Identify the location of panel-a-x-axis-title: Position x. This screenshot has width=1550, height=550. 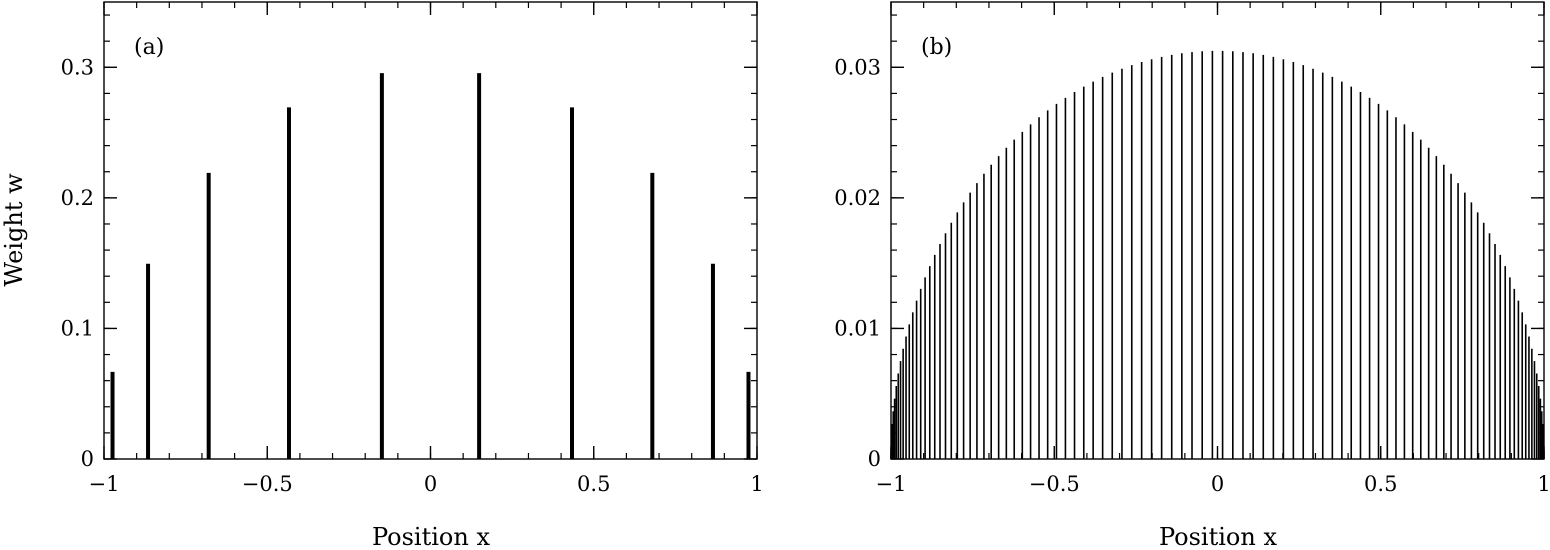
(431, 536).